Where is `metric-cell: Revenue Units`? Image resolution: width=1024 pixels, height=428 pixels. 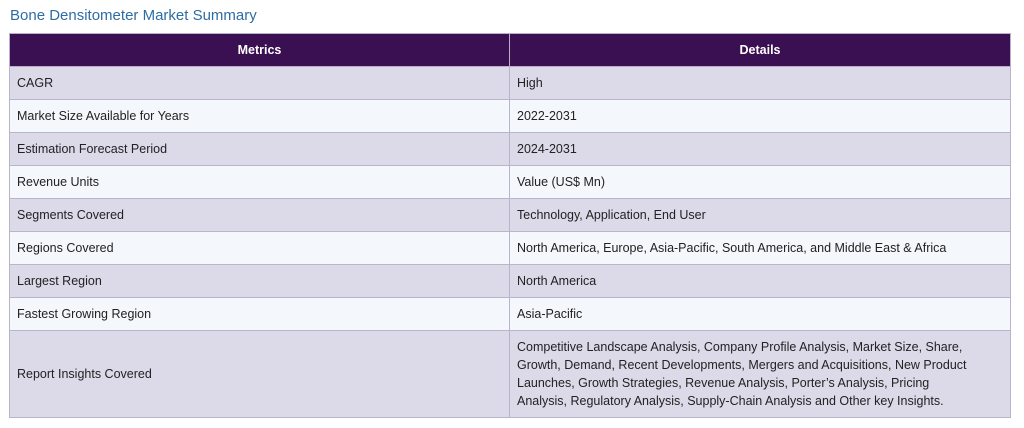
metric-cell: Revenue Units is located at coordinates (259, 182).